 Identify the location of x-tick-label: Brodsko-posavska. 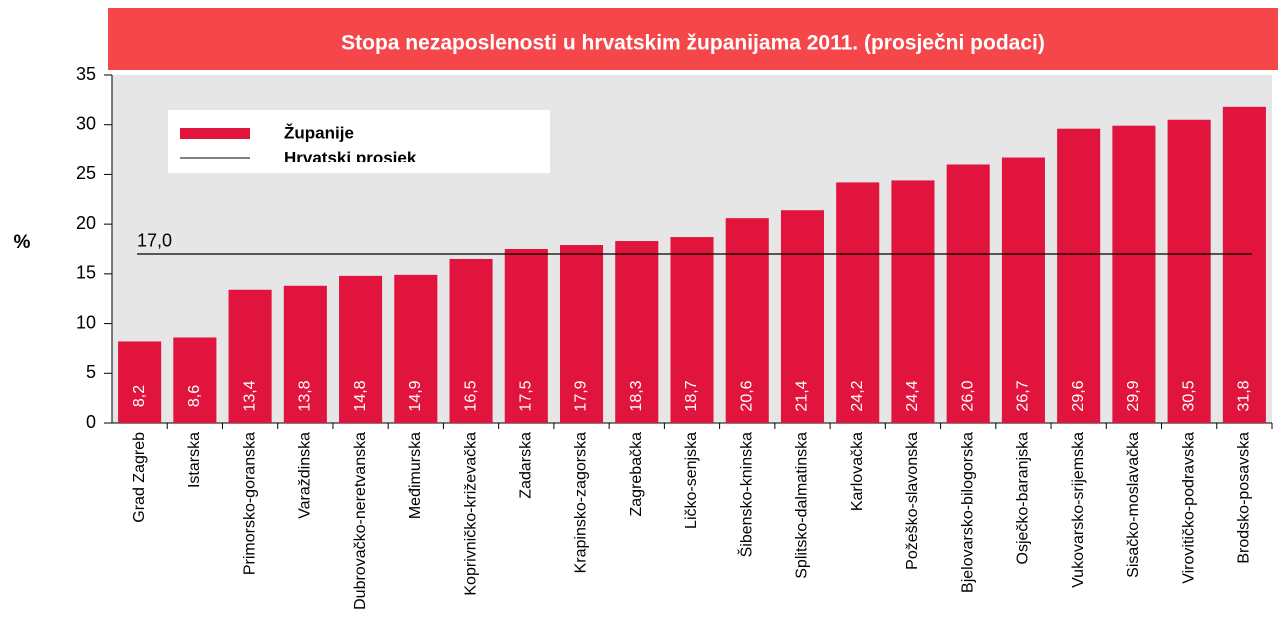
(1244, 498).